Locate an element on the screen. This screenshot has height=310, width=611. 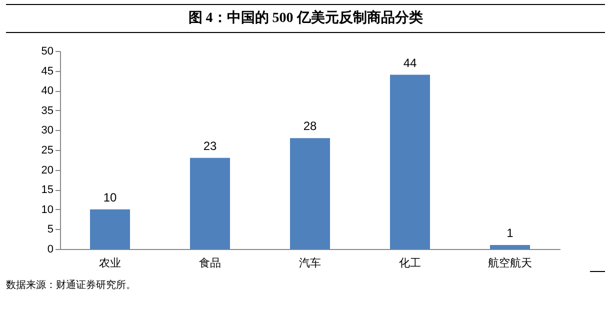
chart-title: 图 4：中国的 500 亿美元反制商品分类 is located at coordinates (305, 18).